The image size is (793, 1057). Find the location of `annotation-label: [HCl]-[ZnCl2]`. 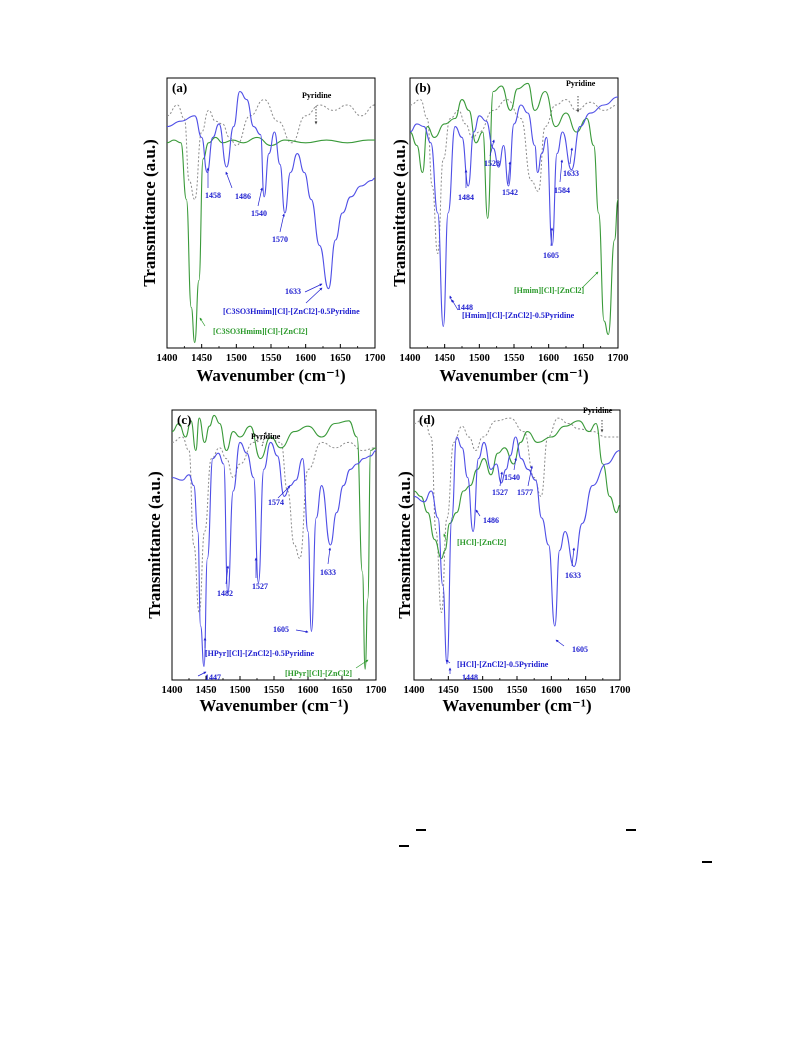

annotation-label: [HCl]-[ZnCl2] is located at coordinates (482, 542).